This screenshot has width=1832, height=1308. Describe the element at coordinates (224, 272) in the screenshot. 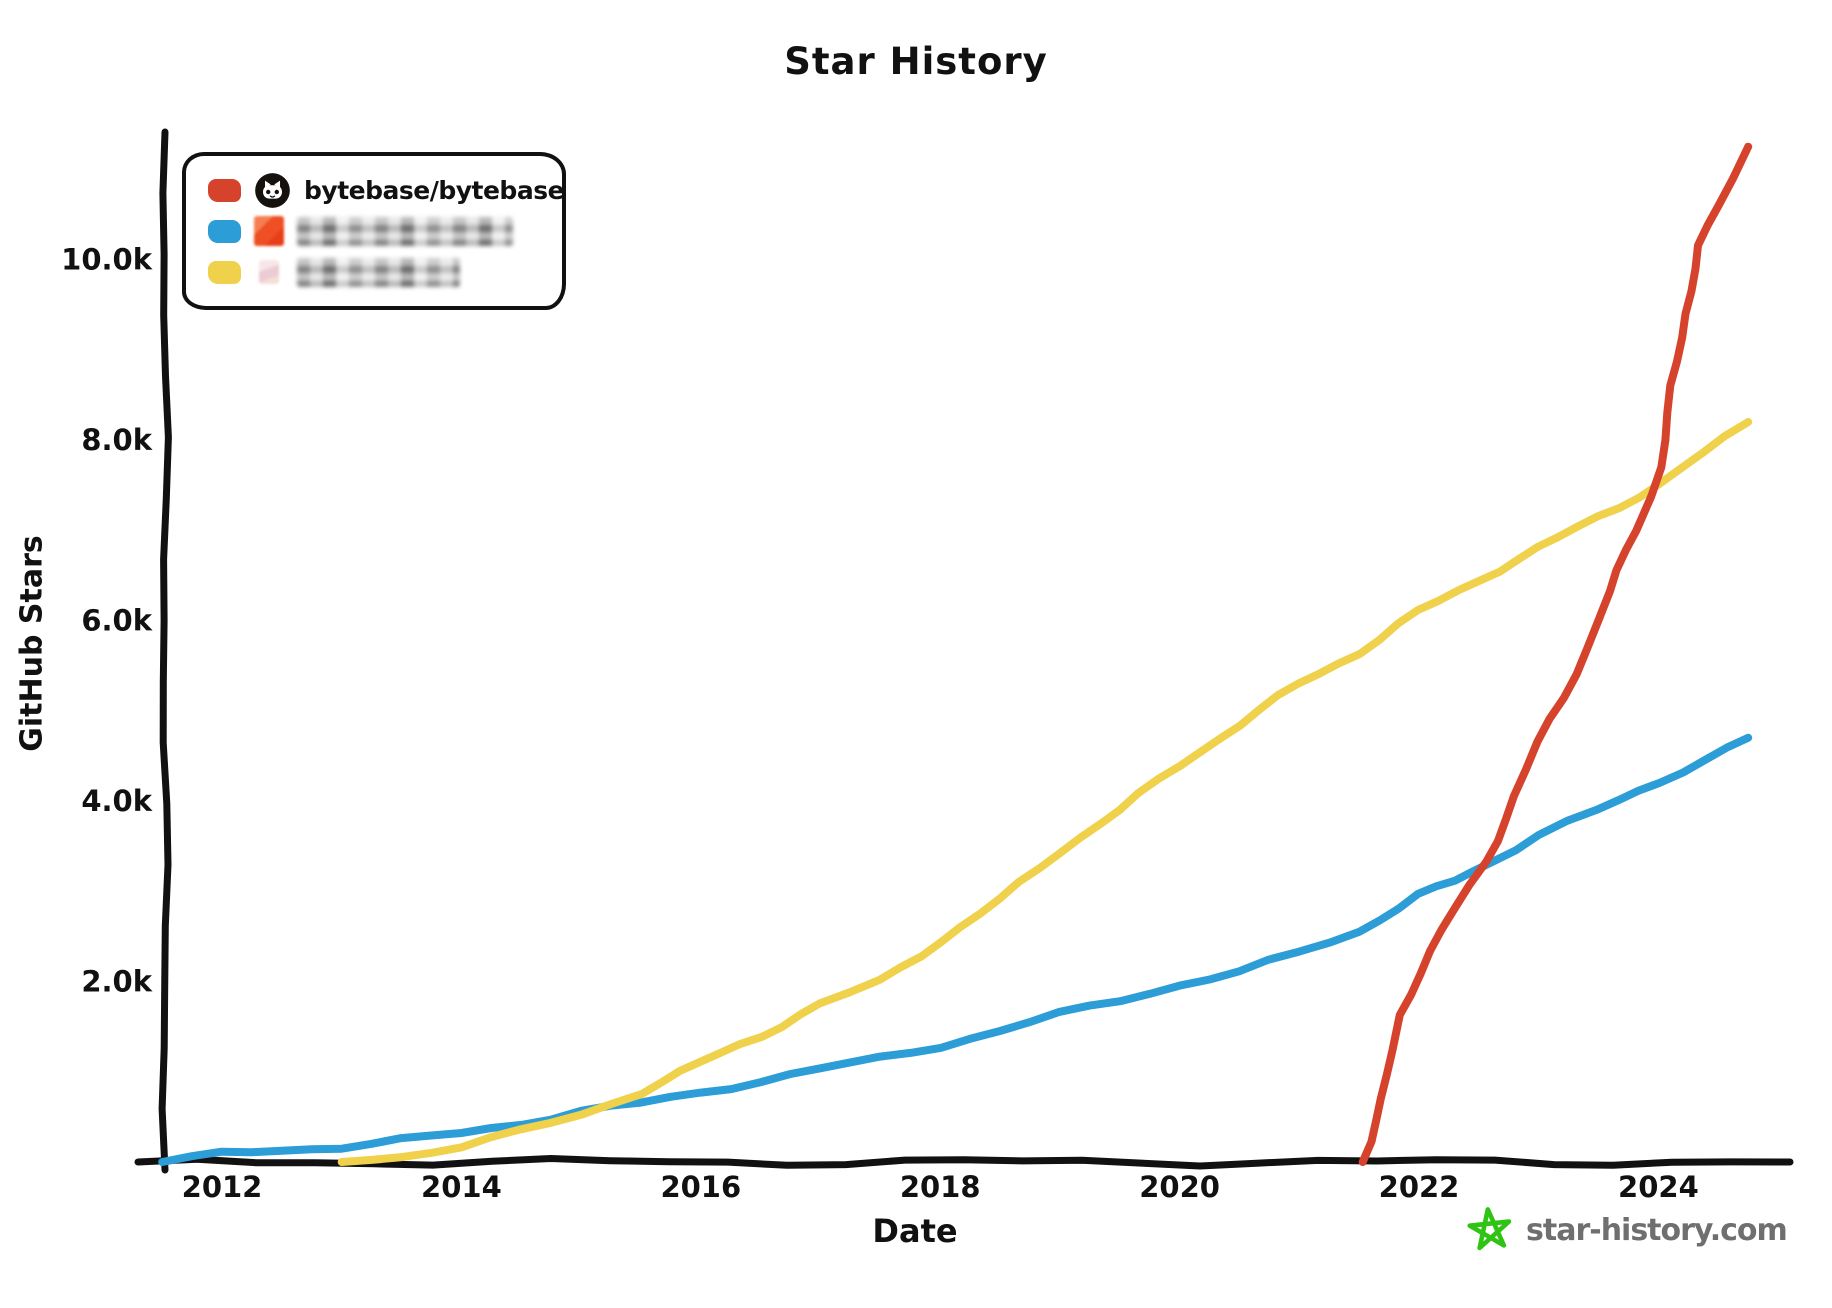

I see `series-color-swatch-yellow` at that location.